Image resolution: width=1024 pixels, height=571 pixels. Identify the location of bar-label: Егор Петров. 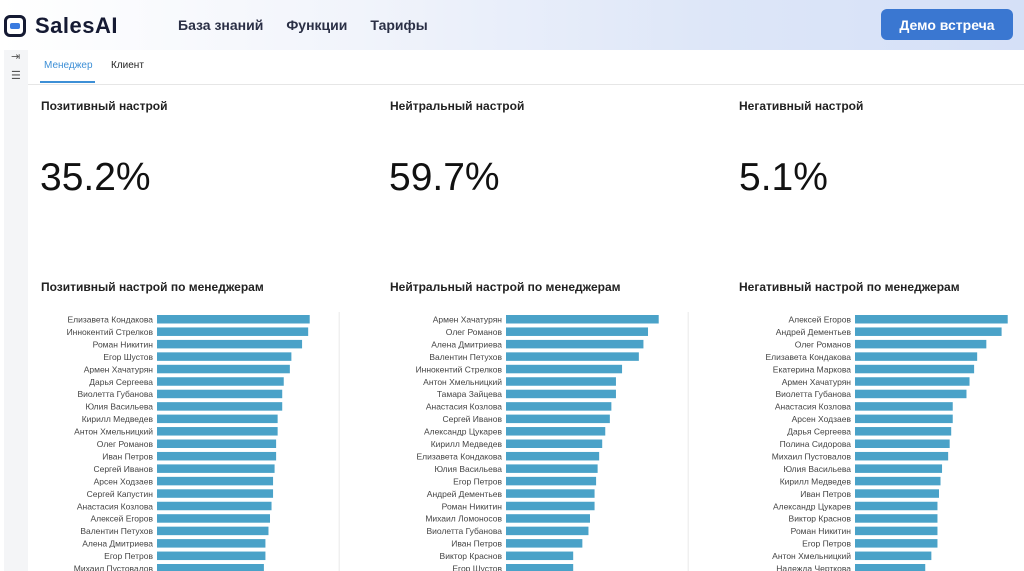
(128, 556).